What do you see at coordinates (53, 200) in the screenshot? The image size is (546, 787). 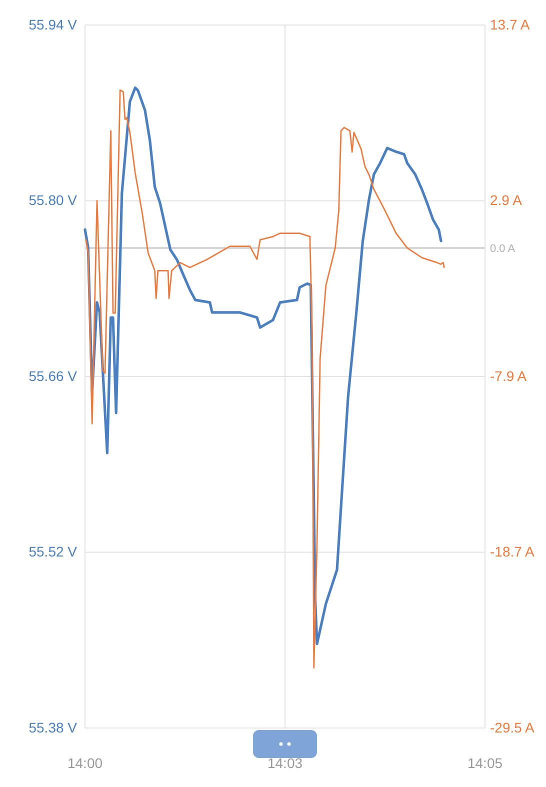 I see `y-tick-label: 55.80 V` at bounding box center [53, 200].